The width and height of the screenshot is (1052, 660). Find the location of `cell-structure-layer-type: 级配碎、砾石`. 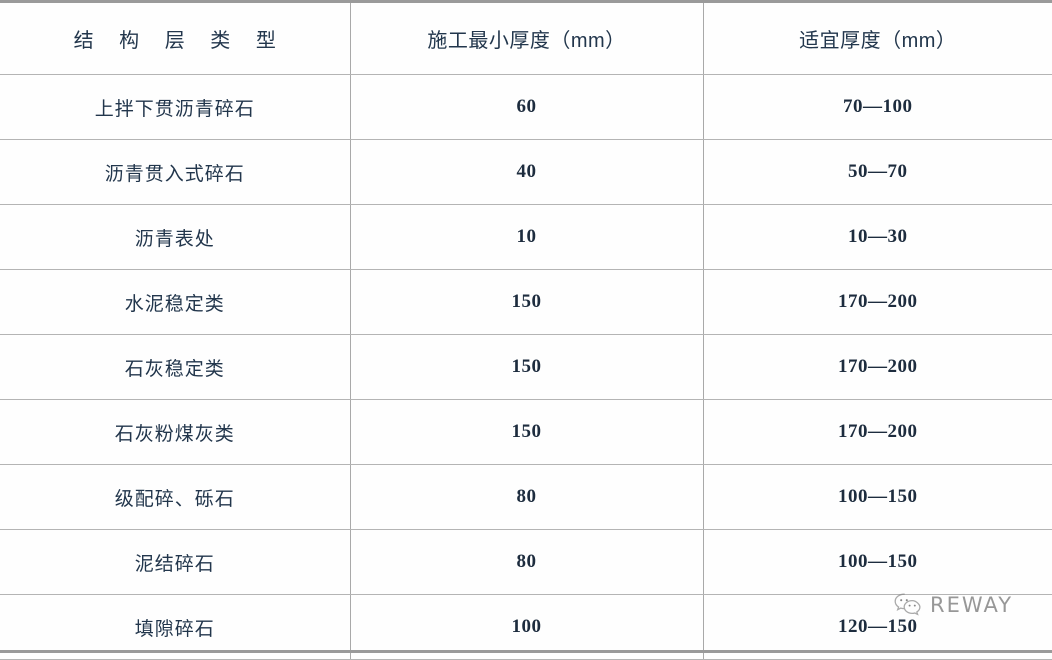

cell-structure-layer-type: 级配碎、砾石 is located at coordinates (175, 497).